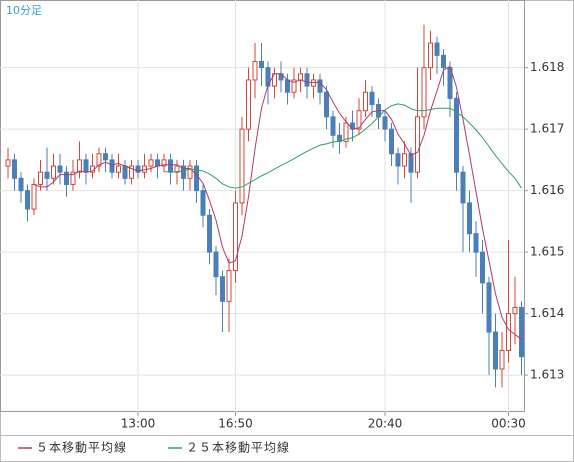 The width and height of the screenshot is (574, 462). Describe the element at coordinates (342, 146) in the screenshot. I see `moving-average-line` at that location.